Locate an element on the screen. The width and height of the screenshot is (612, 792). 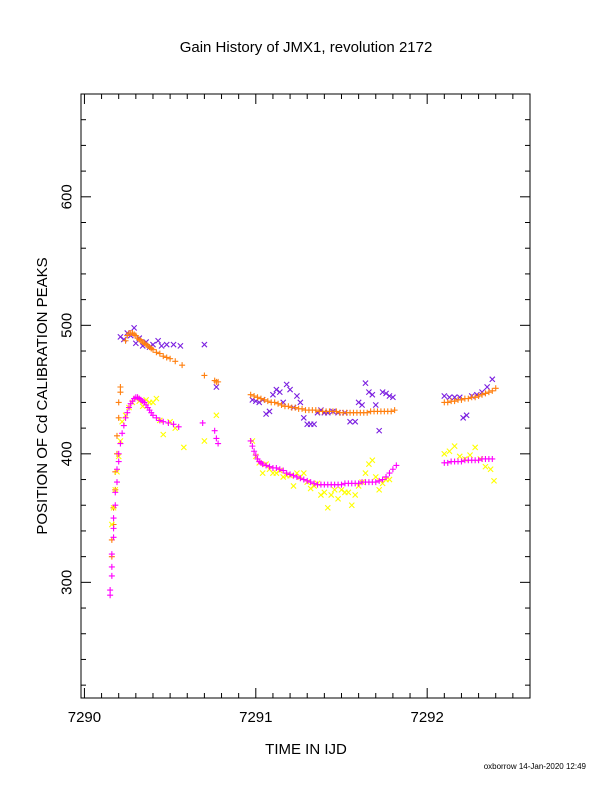
y-tick-label: 400 is located at coordinates (67, 453).